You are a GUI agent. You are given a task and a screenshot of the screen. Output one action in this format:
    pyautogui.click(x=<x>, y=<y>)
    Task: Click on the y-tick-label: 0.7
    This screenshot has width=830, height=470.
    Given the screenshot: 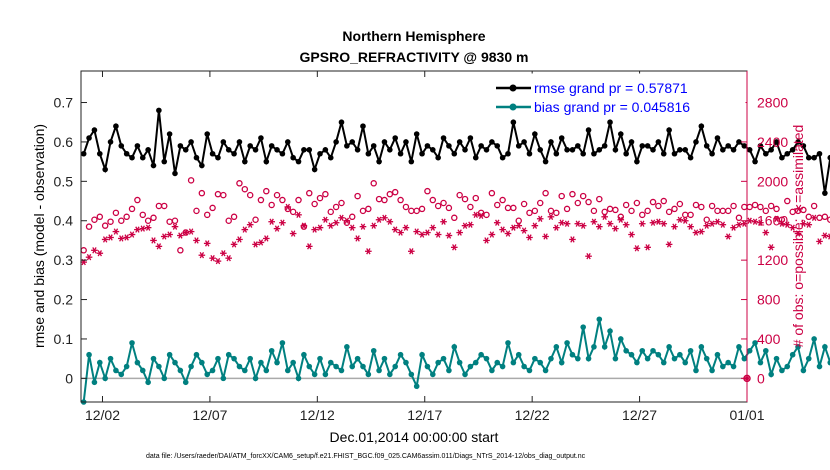 What is the action you would take?
    pyautogui.click(x=64, y=103)
    